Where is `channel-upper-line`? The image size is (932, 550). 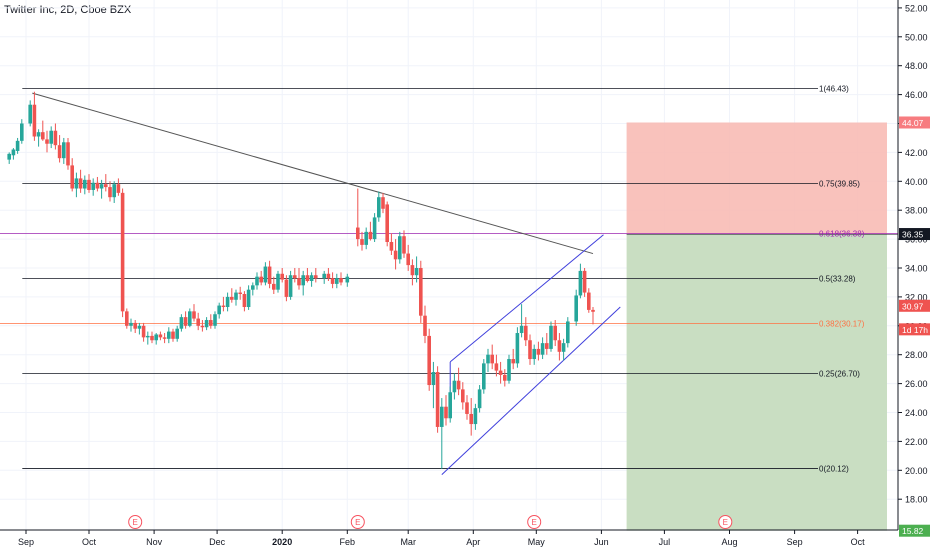
channel-upper-line is located at coordinates (526, 298).